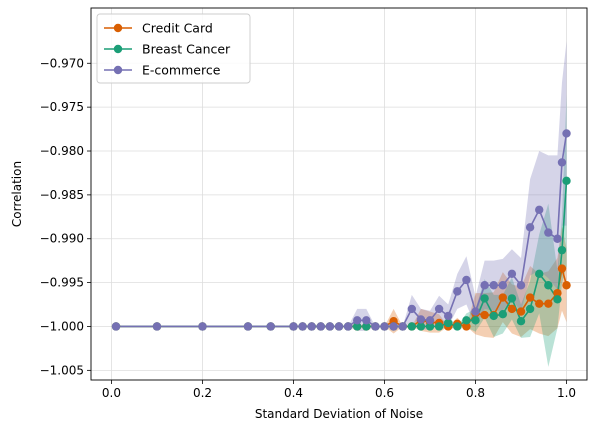 The height and width of the screenshot is (432, 596). What do you see at coordinates (62, 151) in the screenshot?
I see `y-tick-label: −0.980` at bounding box center [62, 151].